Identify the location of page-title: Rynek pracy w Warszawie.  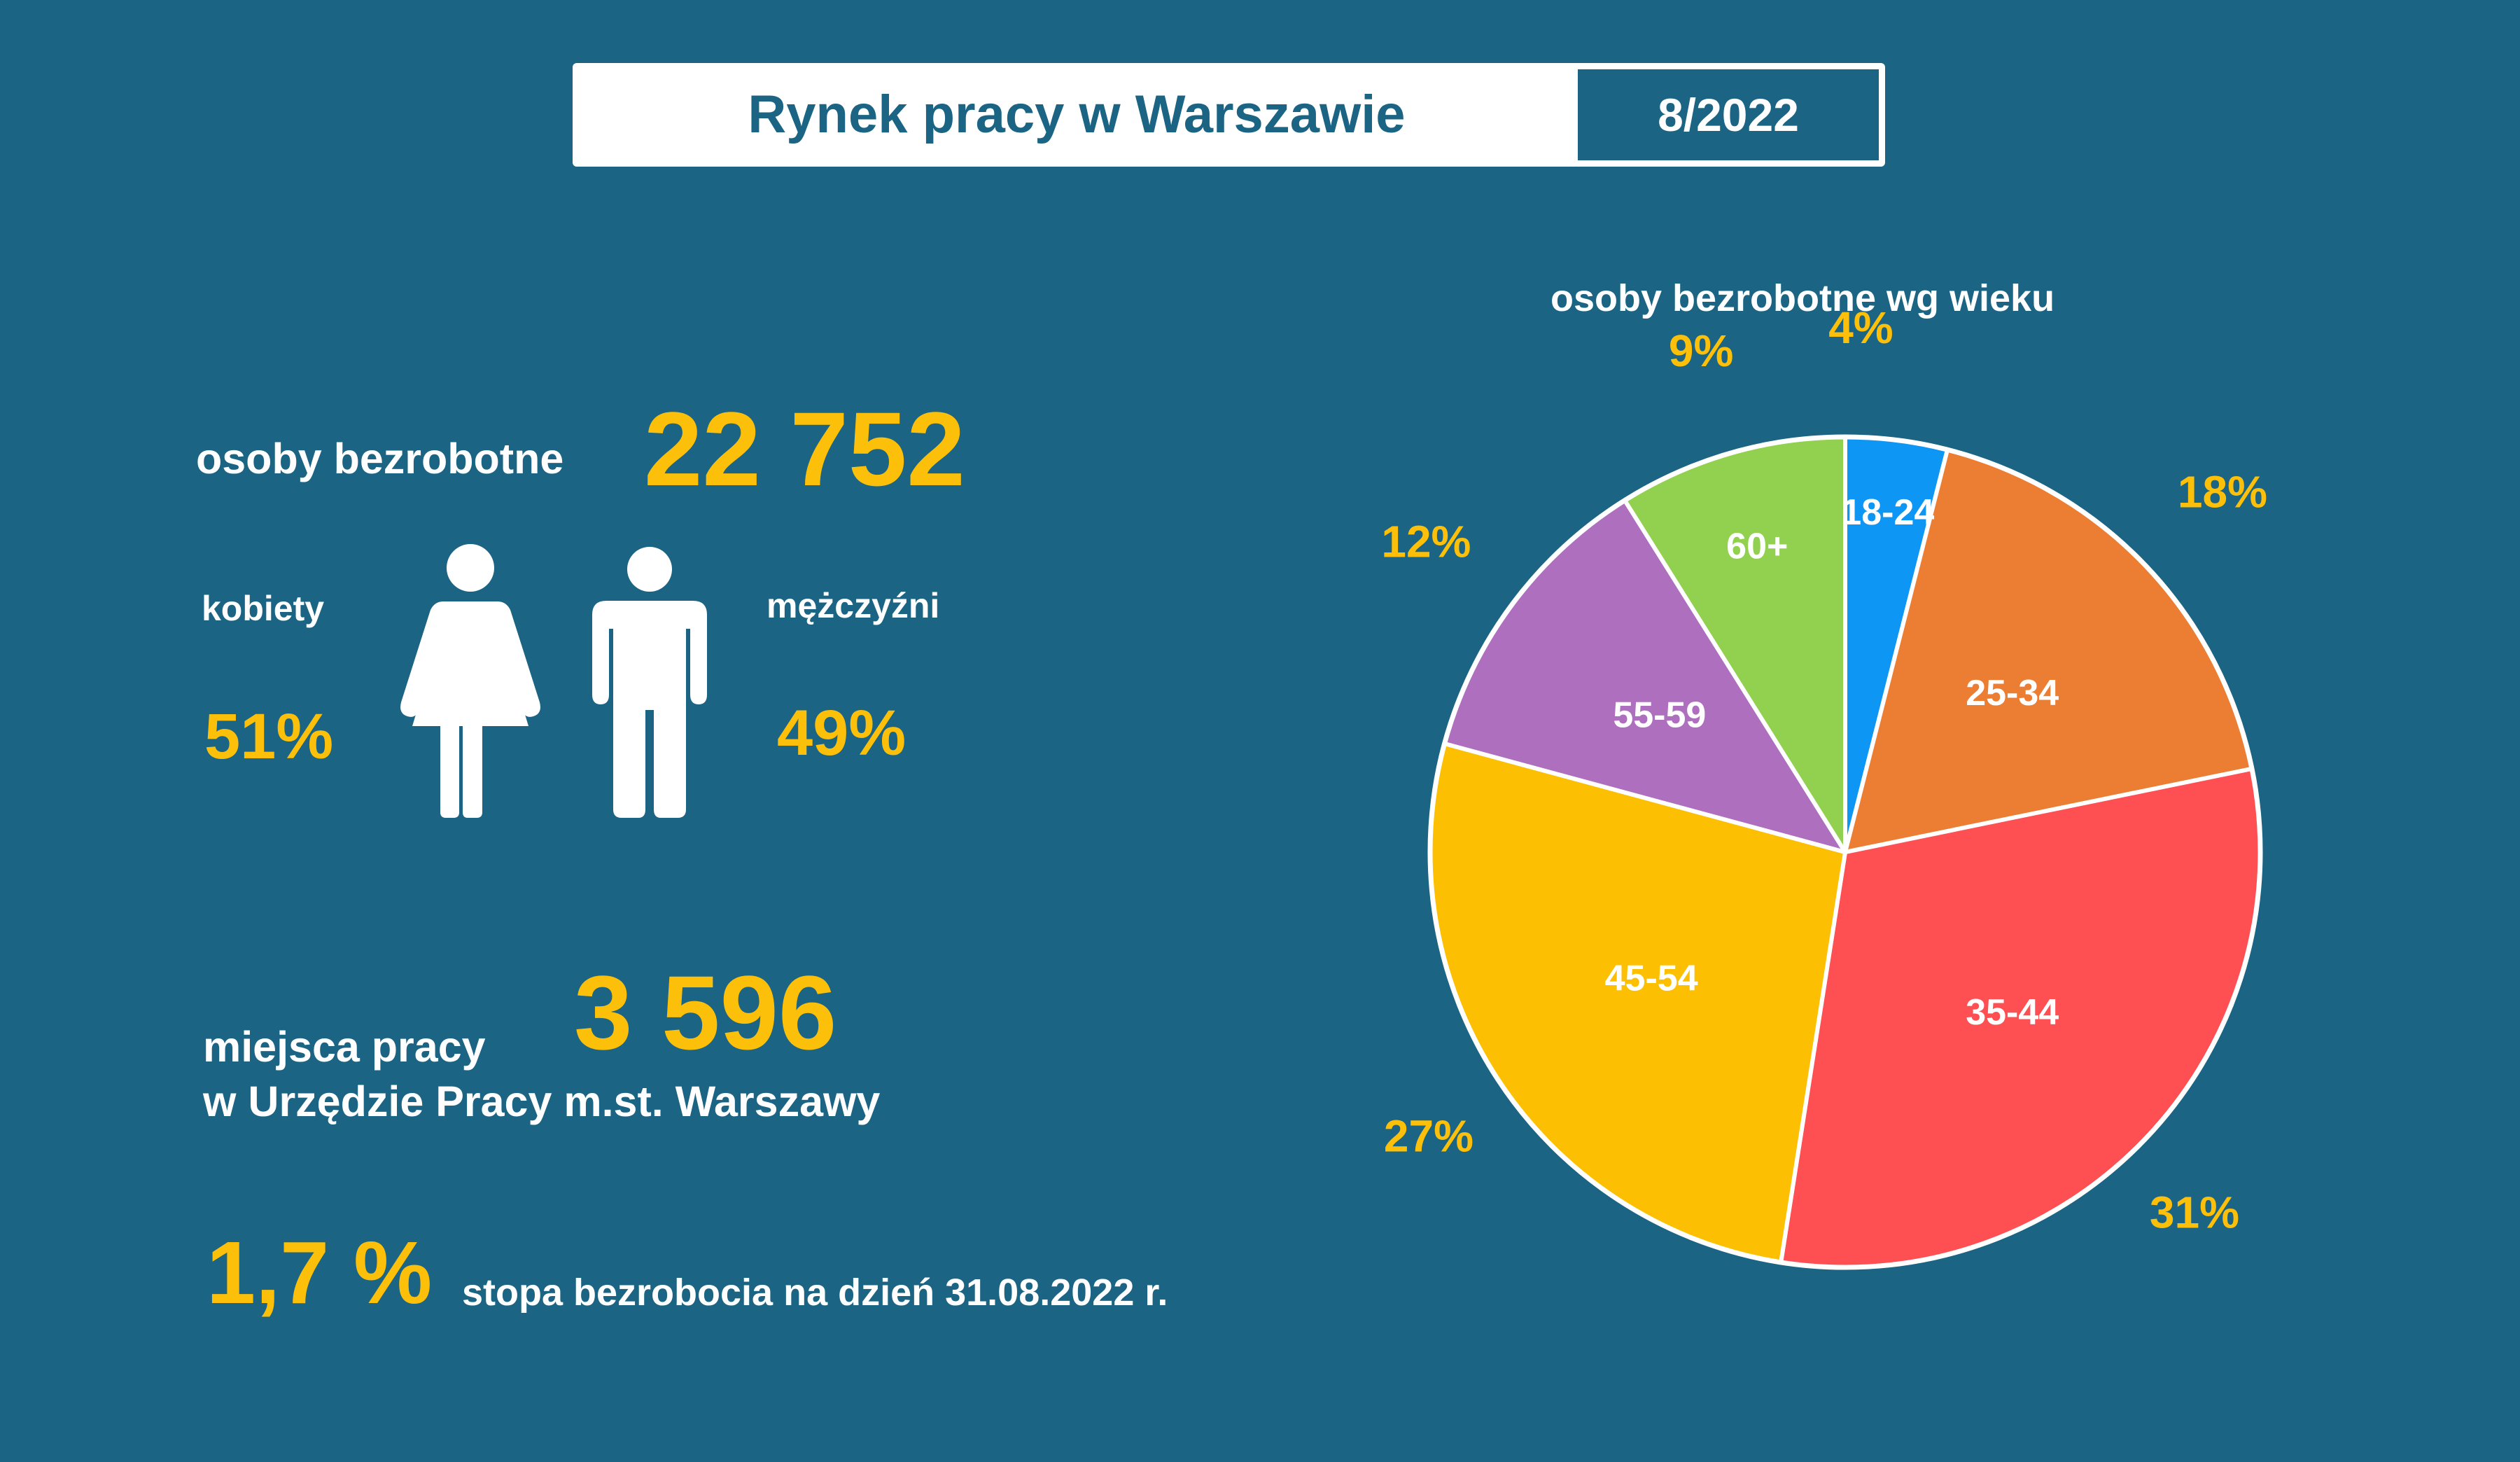
(1077, 114).